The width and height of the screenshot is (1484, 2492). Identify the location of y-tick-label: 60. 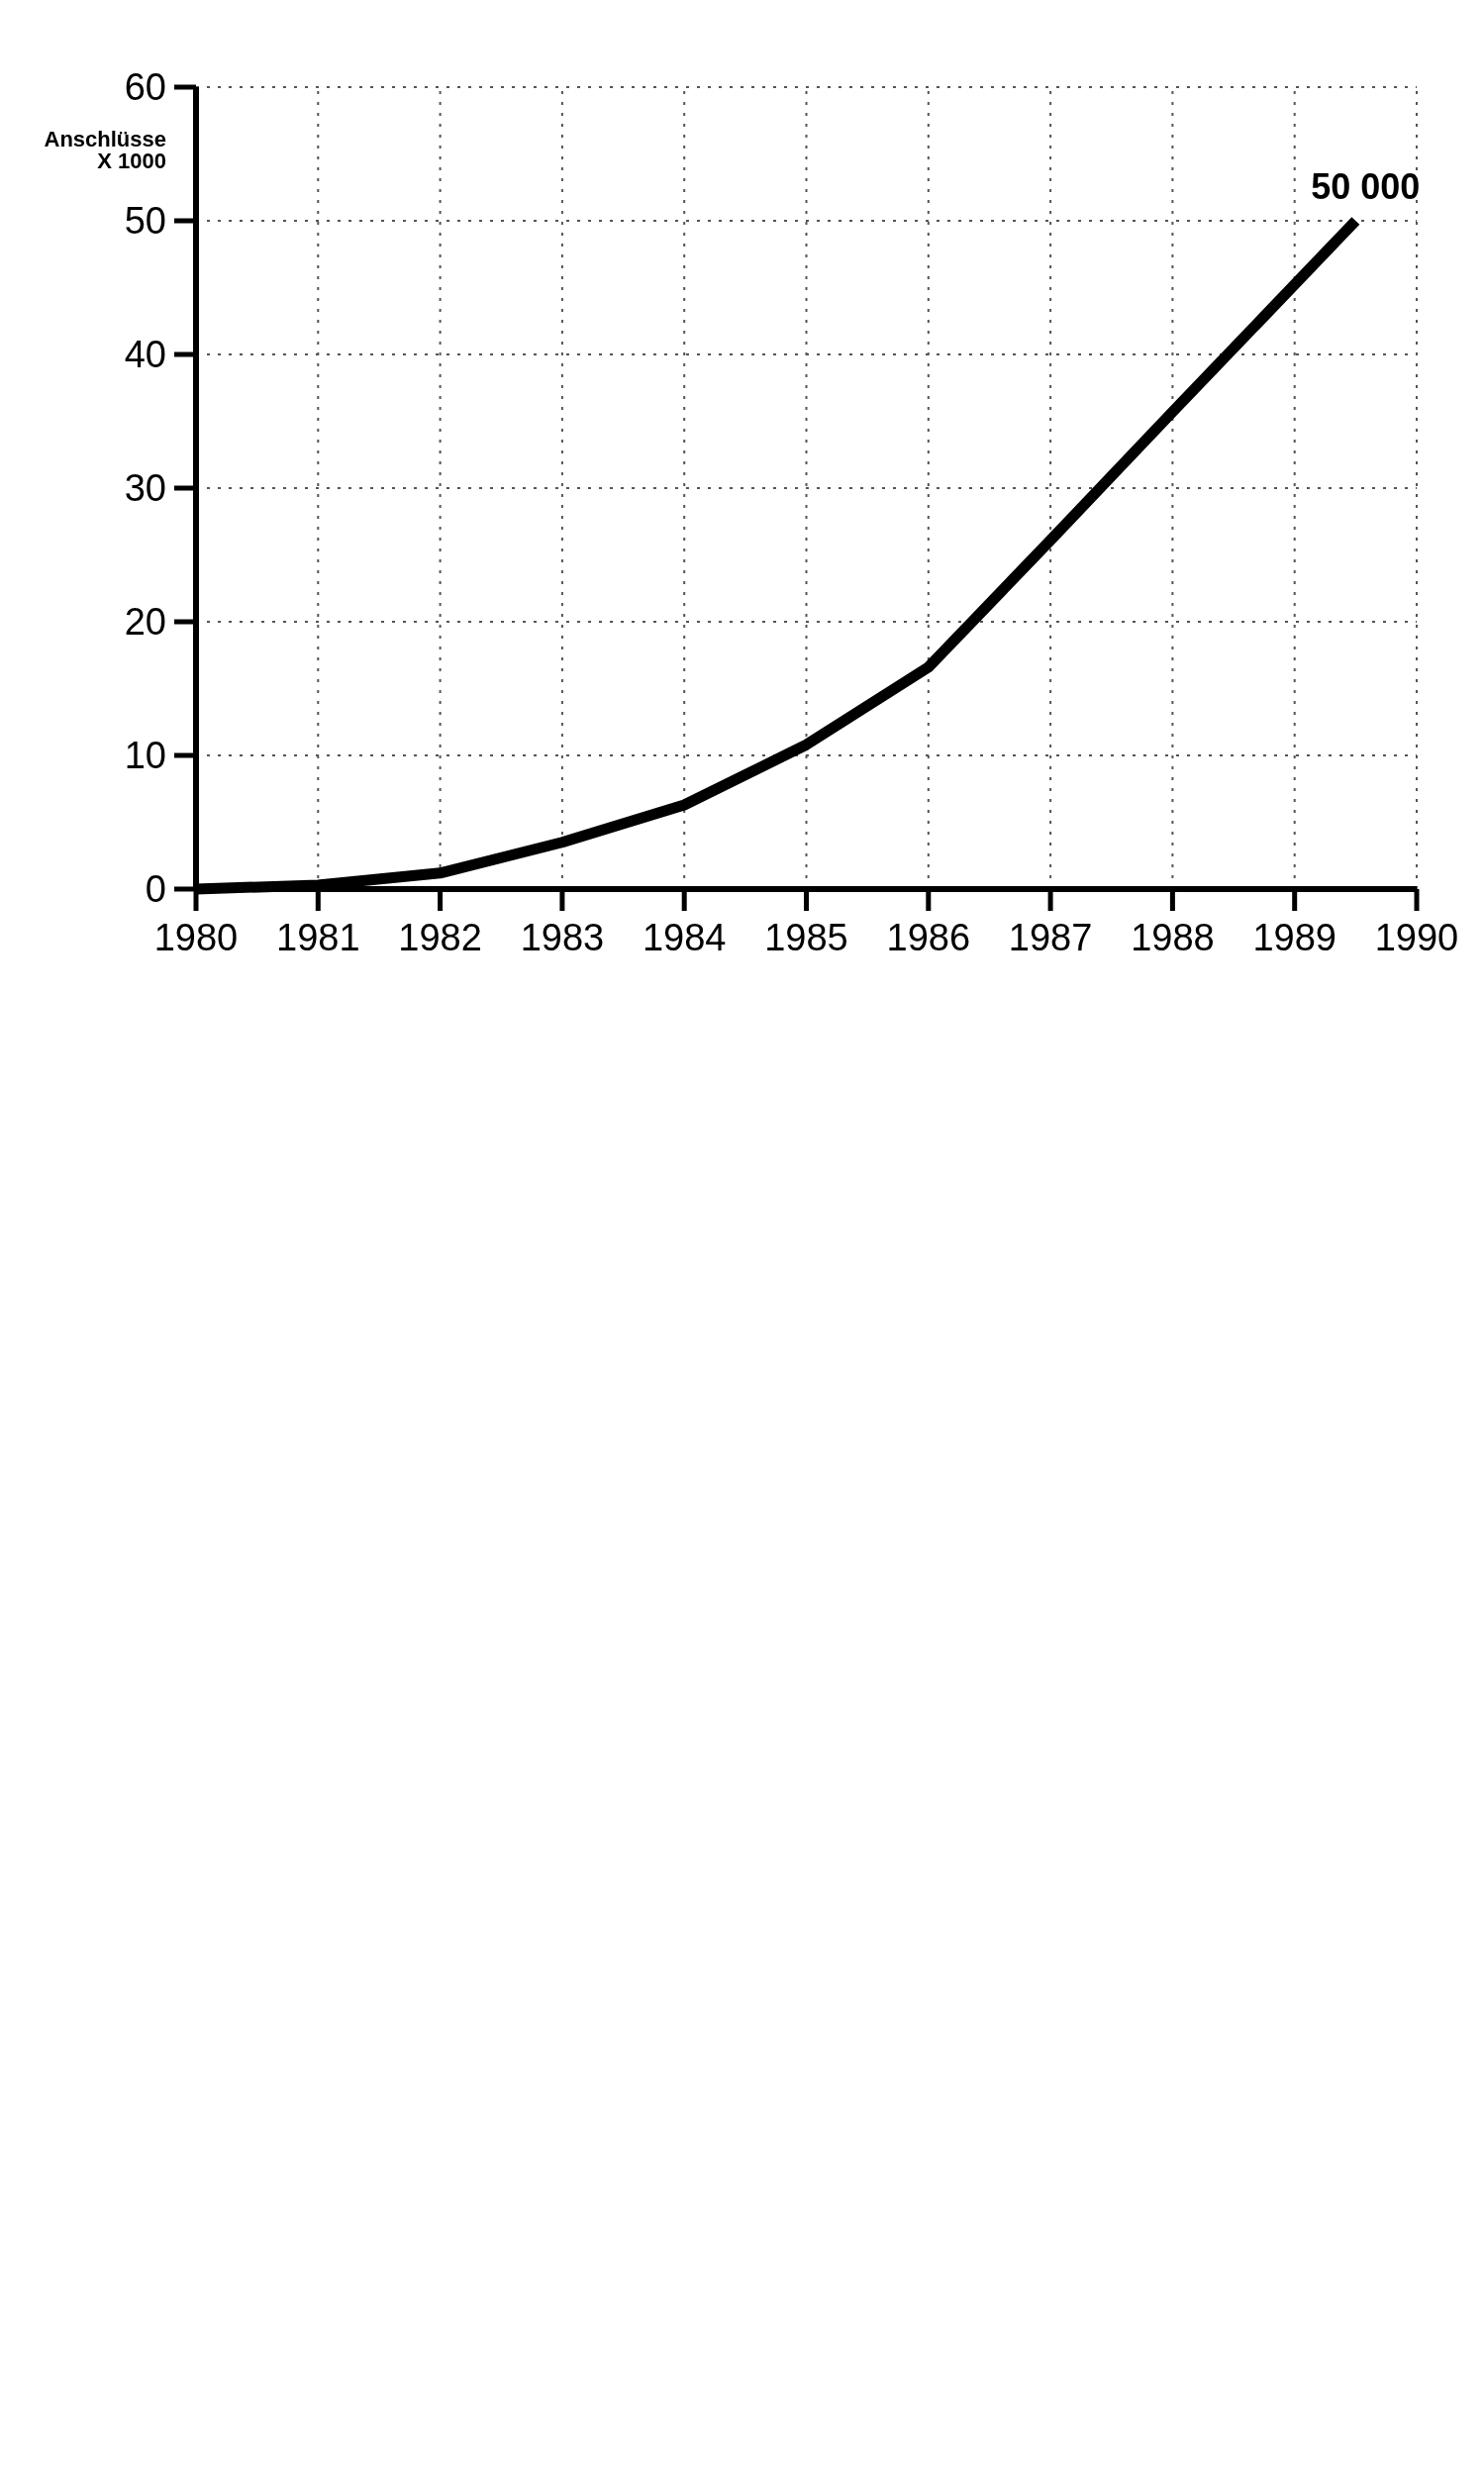
(145, 87).